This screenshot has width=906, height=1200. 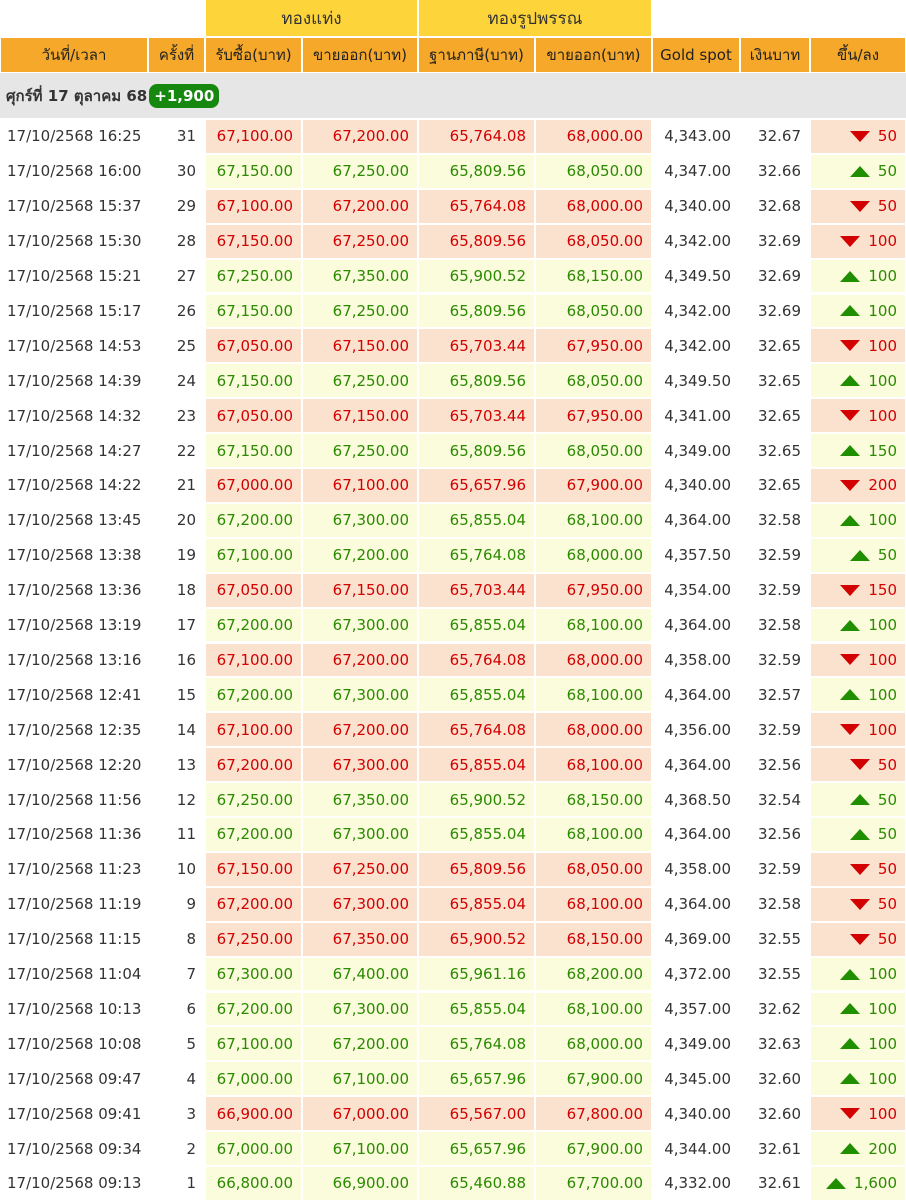 I want to click on table-cell: 17/10/2568 12:35, so click(x=74, y=729).